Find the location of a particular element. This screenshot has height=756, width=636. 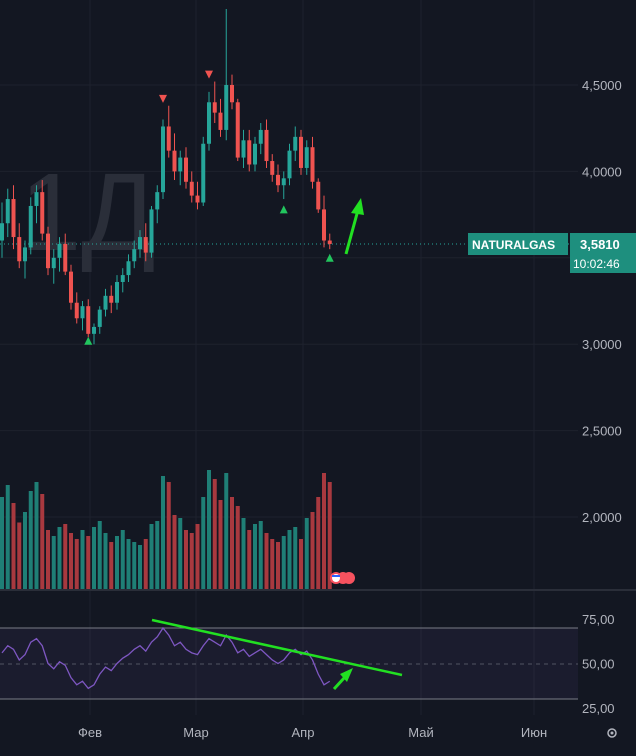

sell-signal-marker is located at coordinates (163, 98).